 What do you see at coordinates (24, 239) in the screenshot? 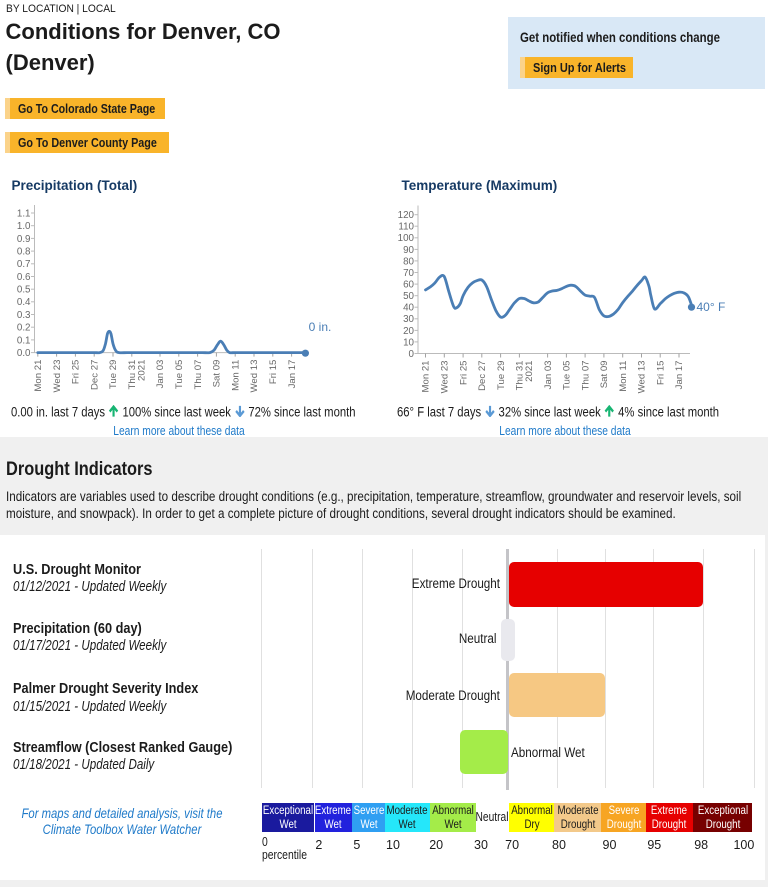
I see `svg-text: 0.9` at bounding box center [24, 239].